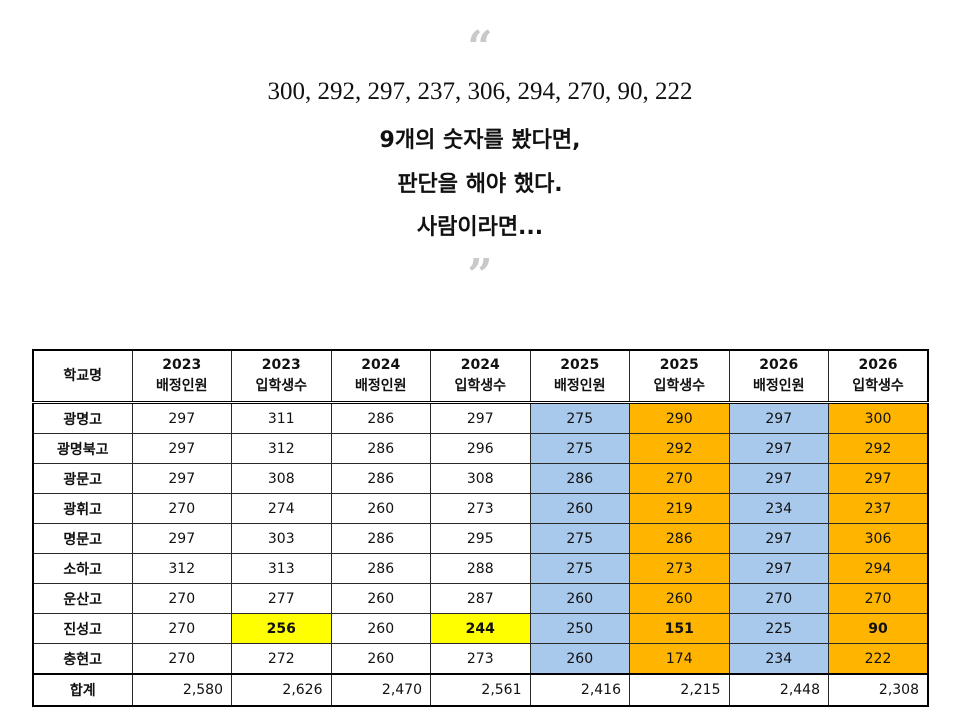 The width and height of the screenshot is (960, 720). I want to click on school-name-cell: 진성고, so click(82, 628).